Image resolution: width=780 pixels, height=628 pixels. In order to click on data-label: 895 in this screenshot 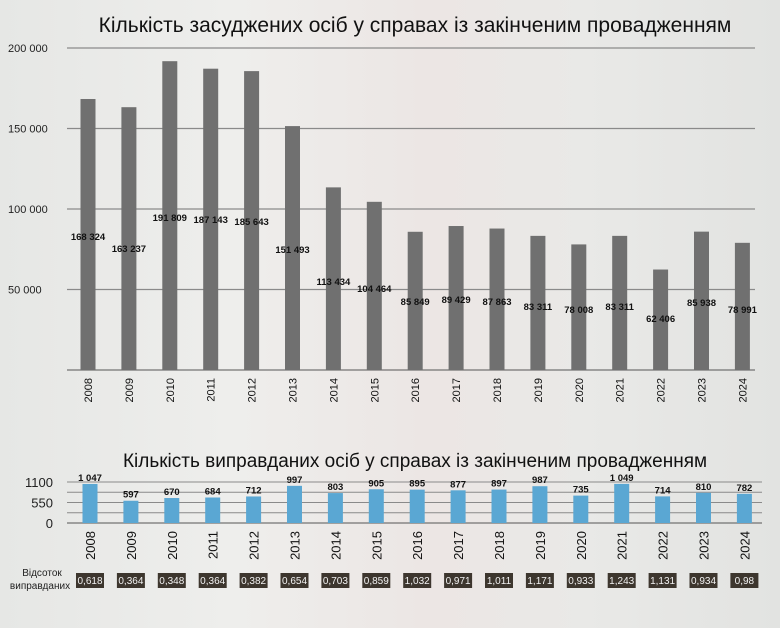, I will do `click(417, 484)`.